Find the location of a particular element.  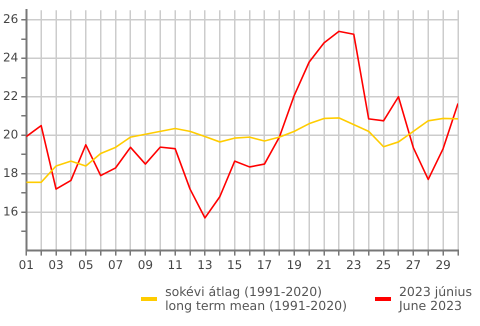

x-tick-label: 21 is located at coordinates (324, 265).